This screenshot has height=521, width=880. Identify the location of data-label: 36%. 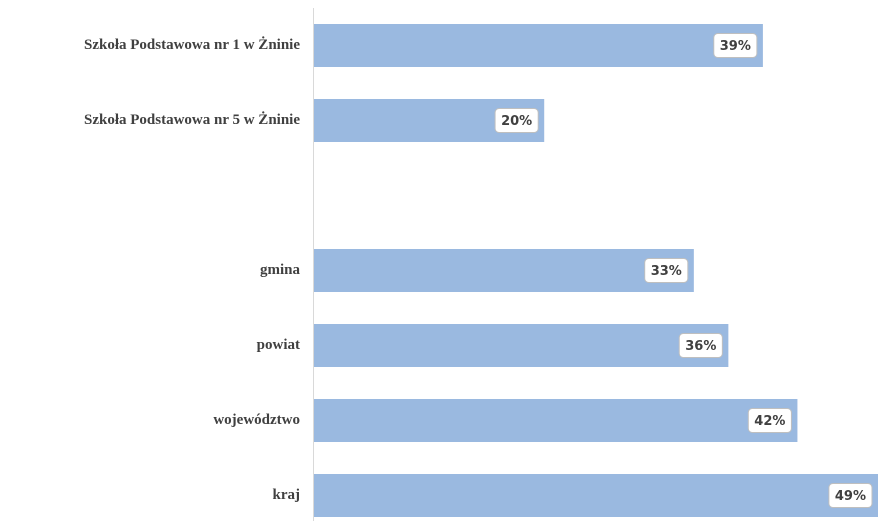
(700, 346).